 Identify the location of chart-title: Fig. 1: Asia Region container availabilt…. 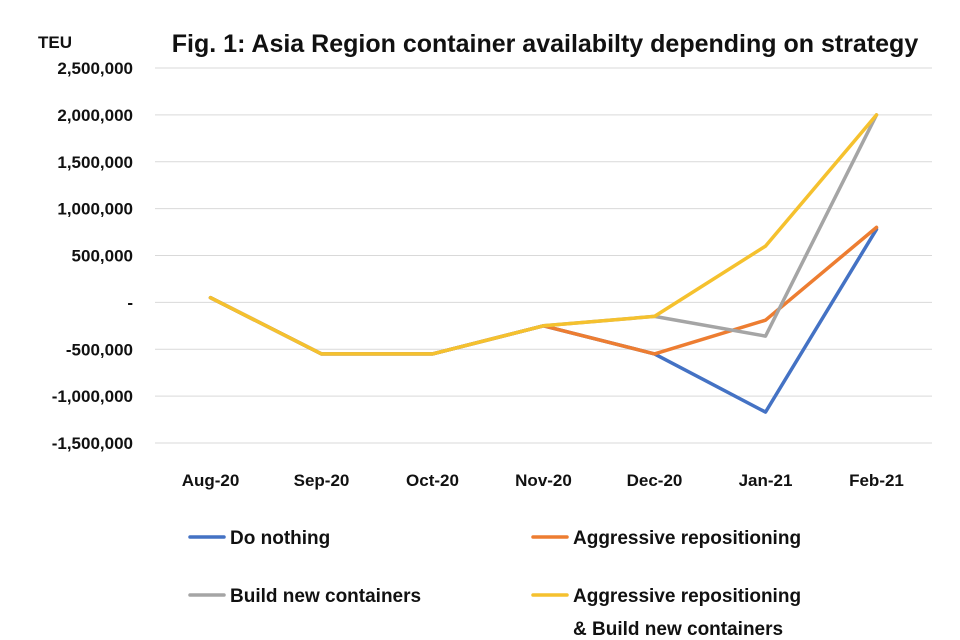
(545, 44).